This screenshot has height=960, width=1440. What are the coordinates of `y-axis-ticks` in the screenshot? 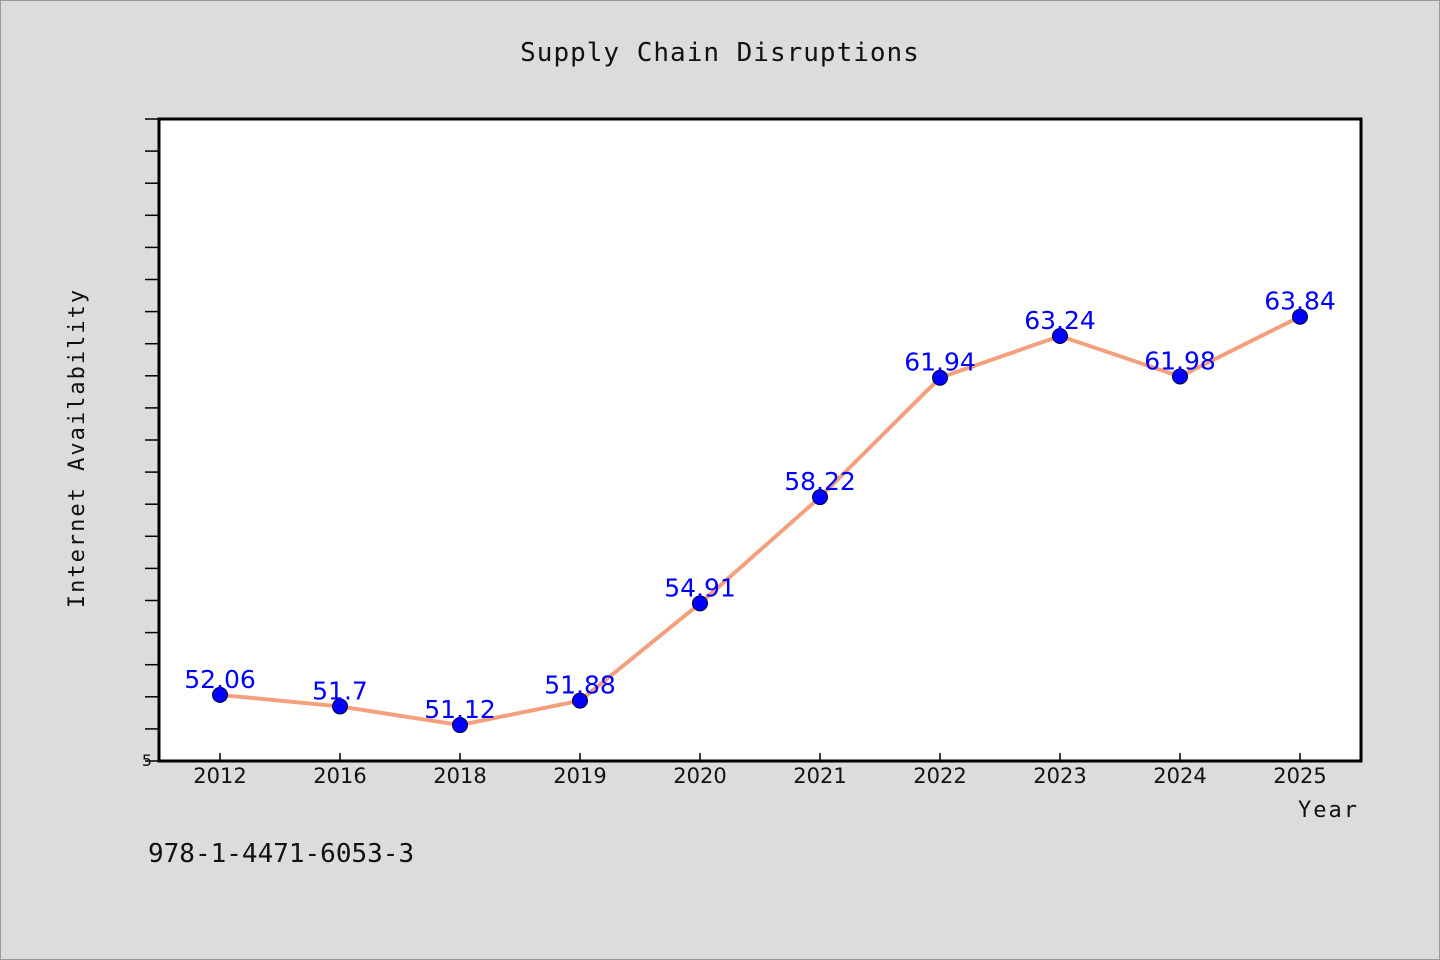 It's located at (152, 440).